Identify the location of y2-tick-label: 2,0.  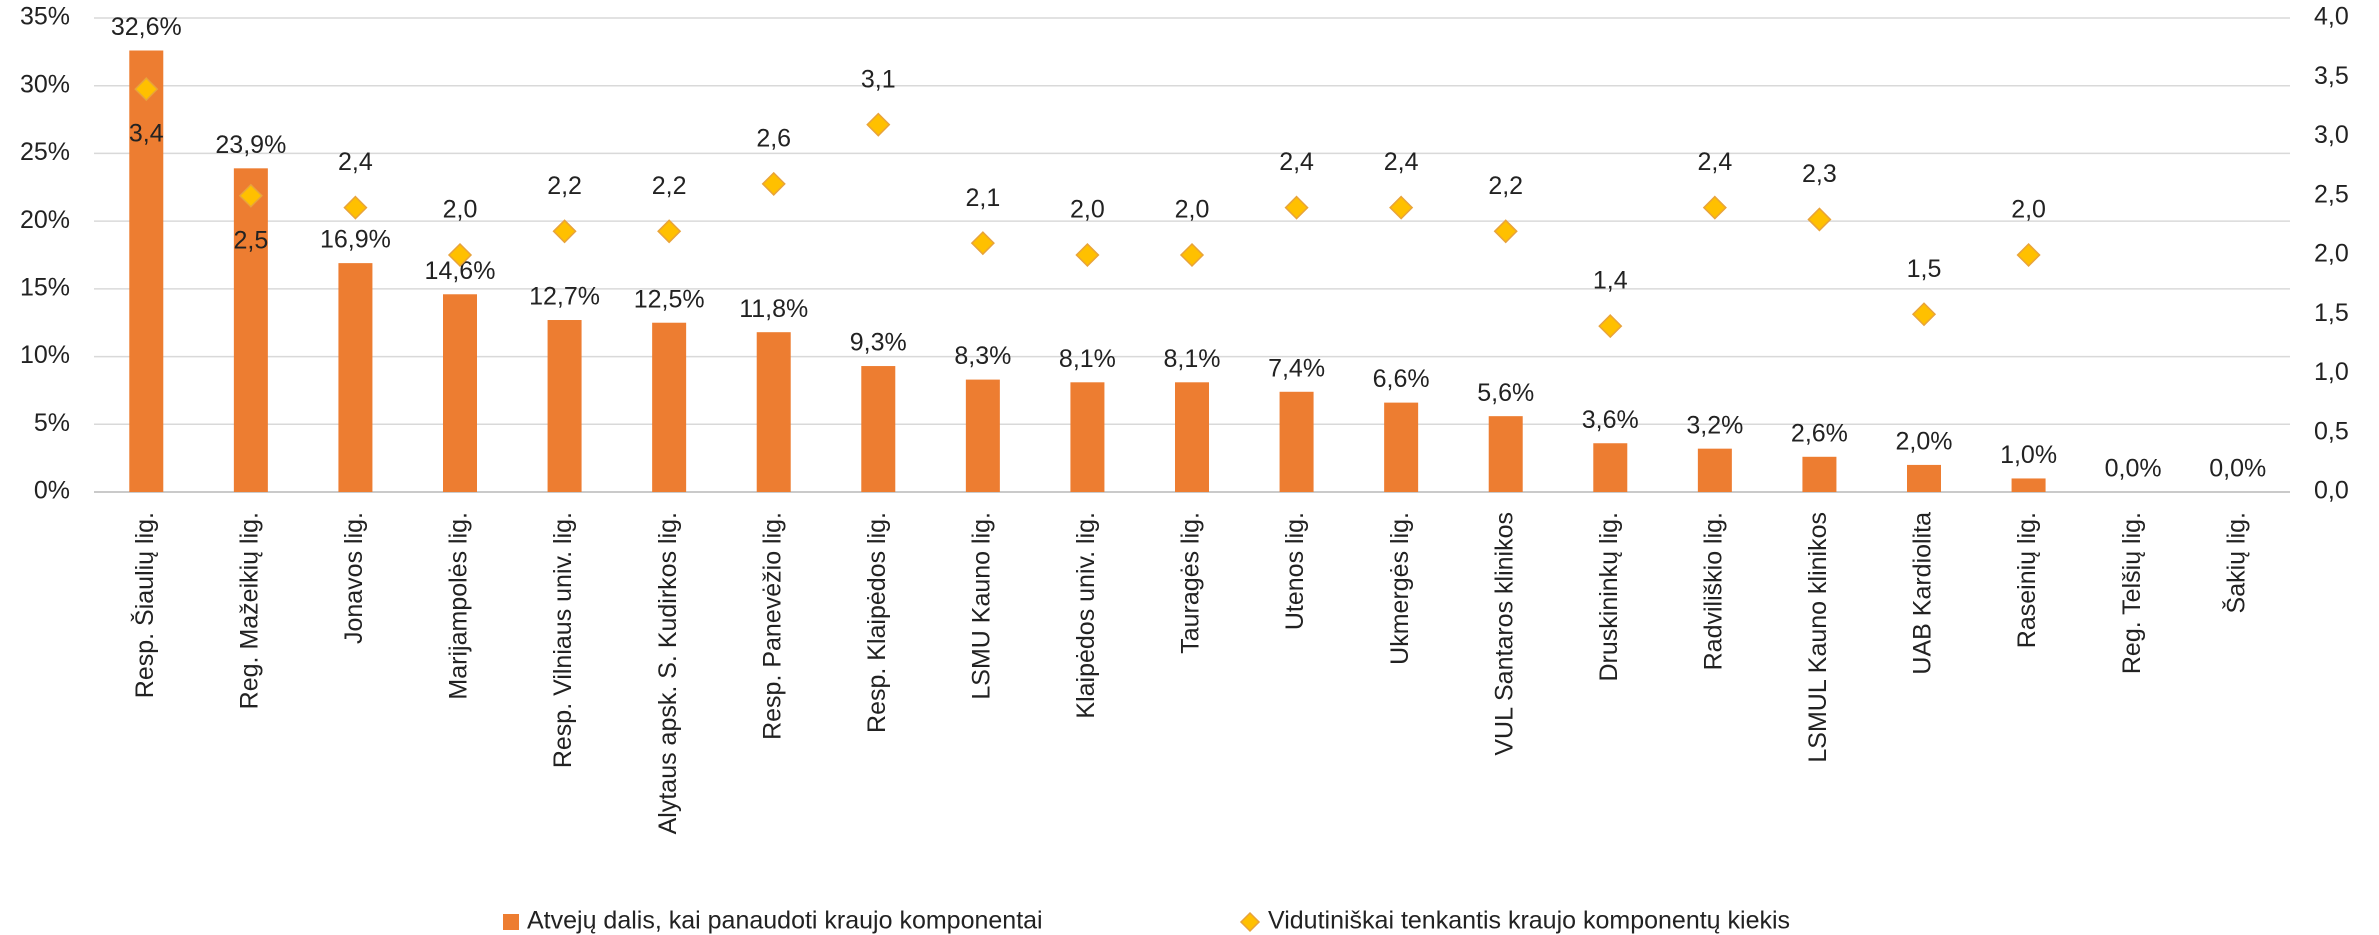
(2331, 254).